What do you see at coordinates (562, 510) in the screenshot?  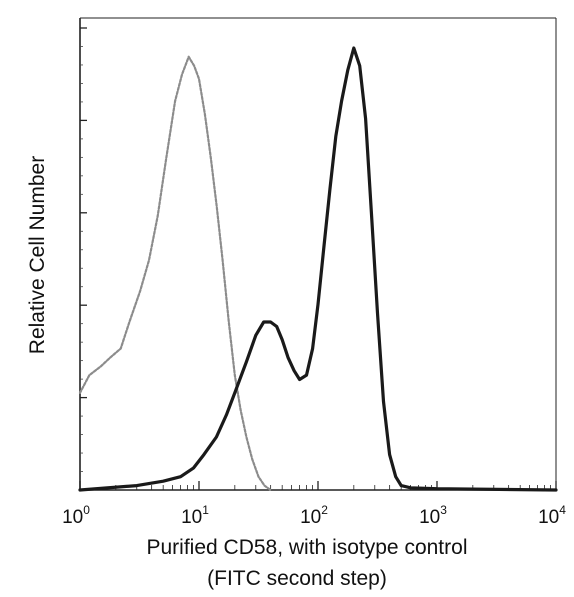 I see `x-tick-label-exponent: 4` at bounding box center [562, 510].